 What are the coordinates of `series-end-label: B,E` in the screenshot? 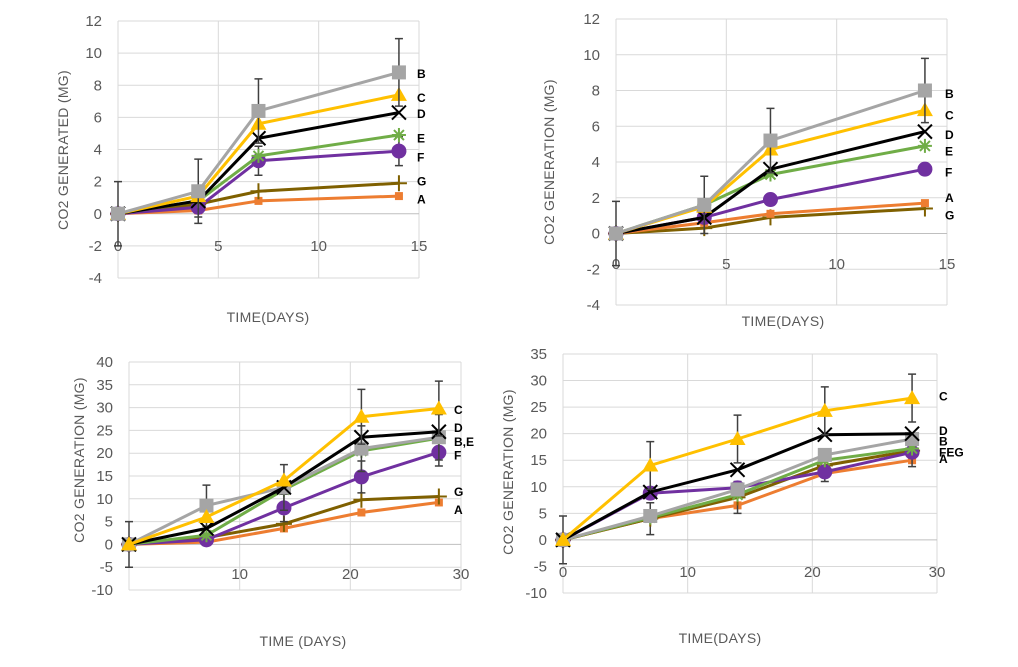 It's located at (464, 442).